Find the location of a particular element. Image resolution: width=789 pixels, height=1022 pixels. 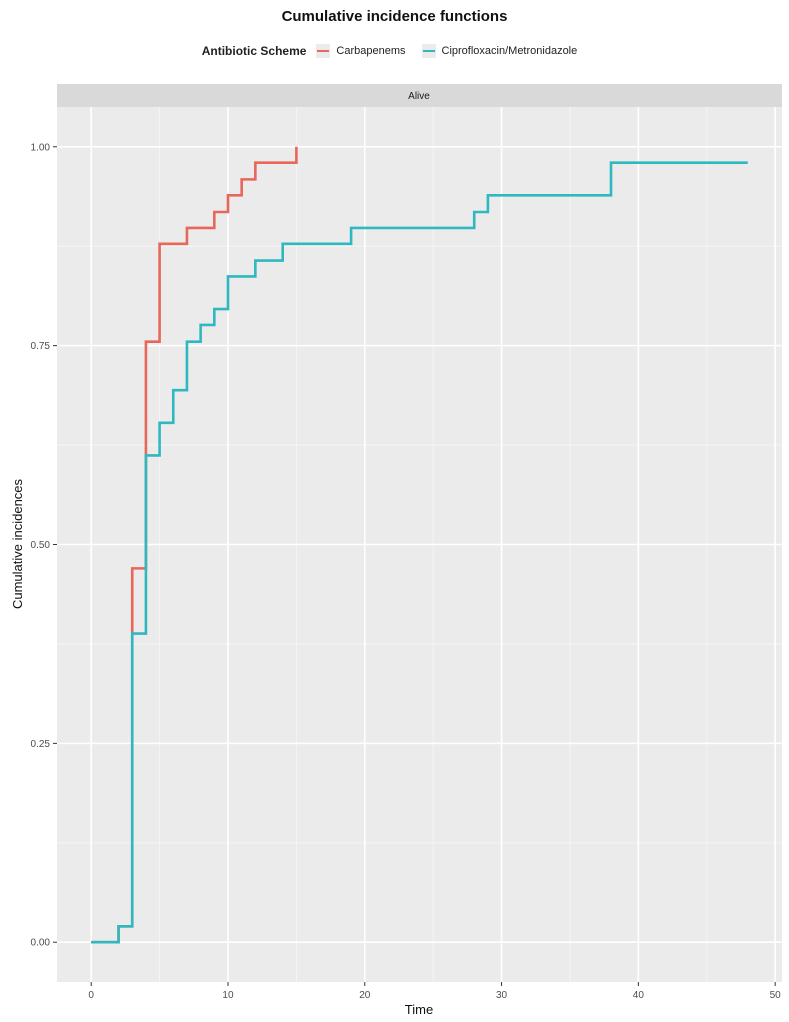

facet-label: Alive is located at coordinates (419, 96).